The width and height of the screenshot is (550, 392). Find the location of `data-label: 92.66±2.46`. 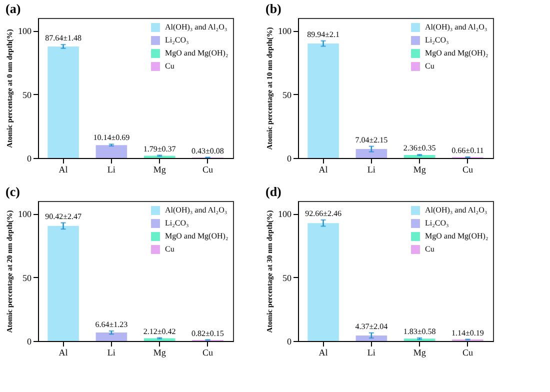

data-label: 92.66±2.46 is located at coordinates (323, 213).